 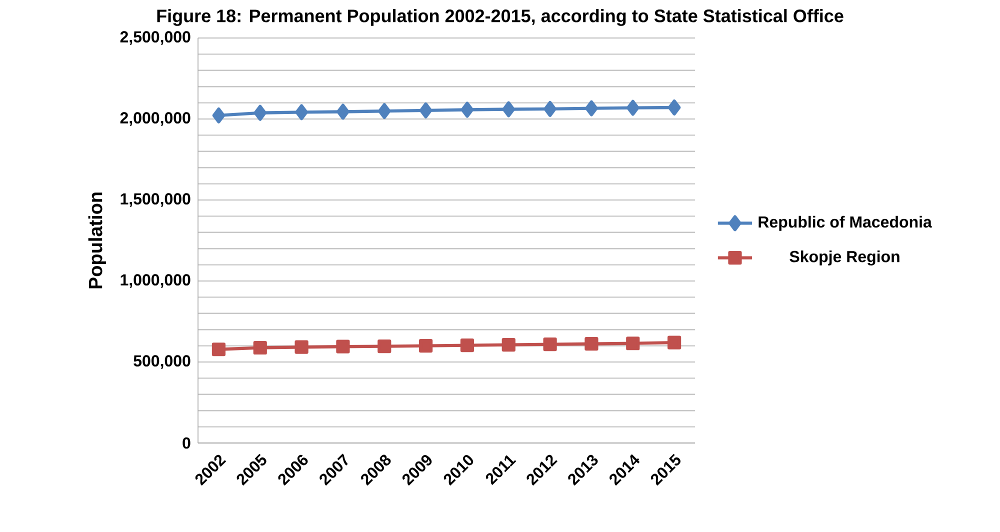 What do you see at coordinates (500, 17) in the screenshot?
I see `chart-title: Figure 18: Permanent Population 2002-2015, according to State Statistical Office` at bounding box center [500, 17].